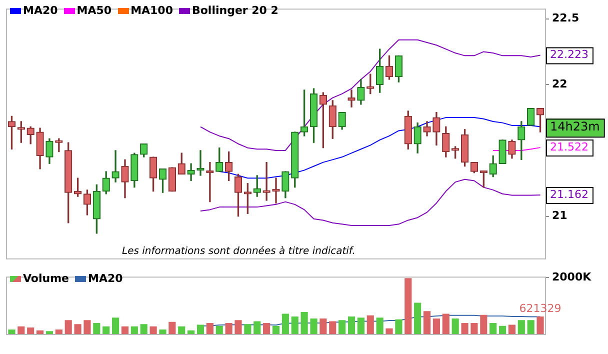 Image resolution: width=608 pixels, height=354 pixels. I want to click on y-tick-label: 2000K, so click(572, 277).